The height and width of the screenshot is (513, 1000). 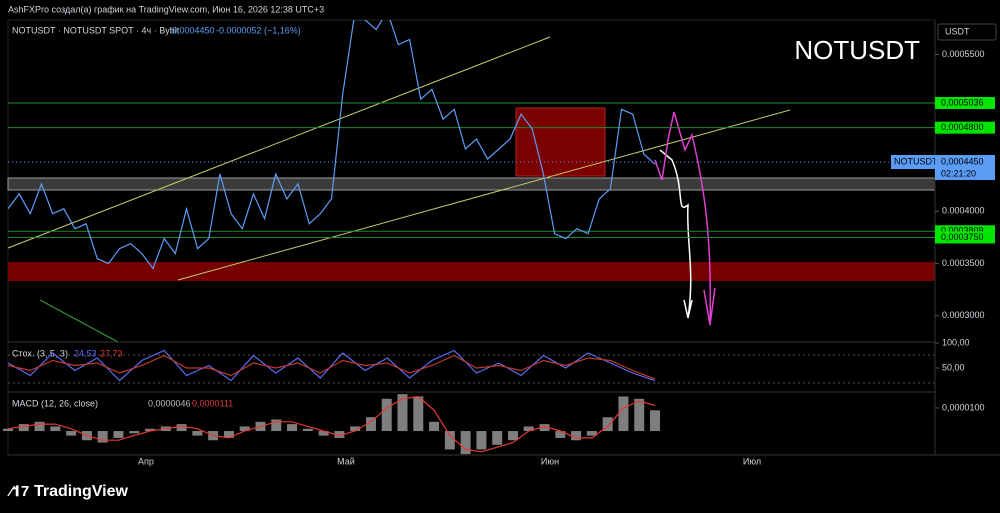 I want to click on countdown: 02:21:20, so click(x=958, y=173).